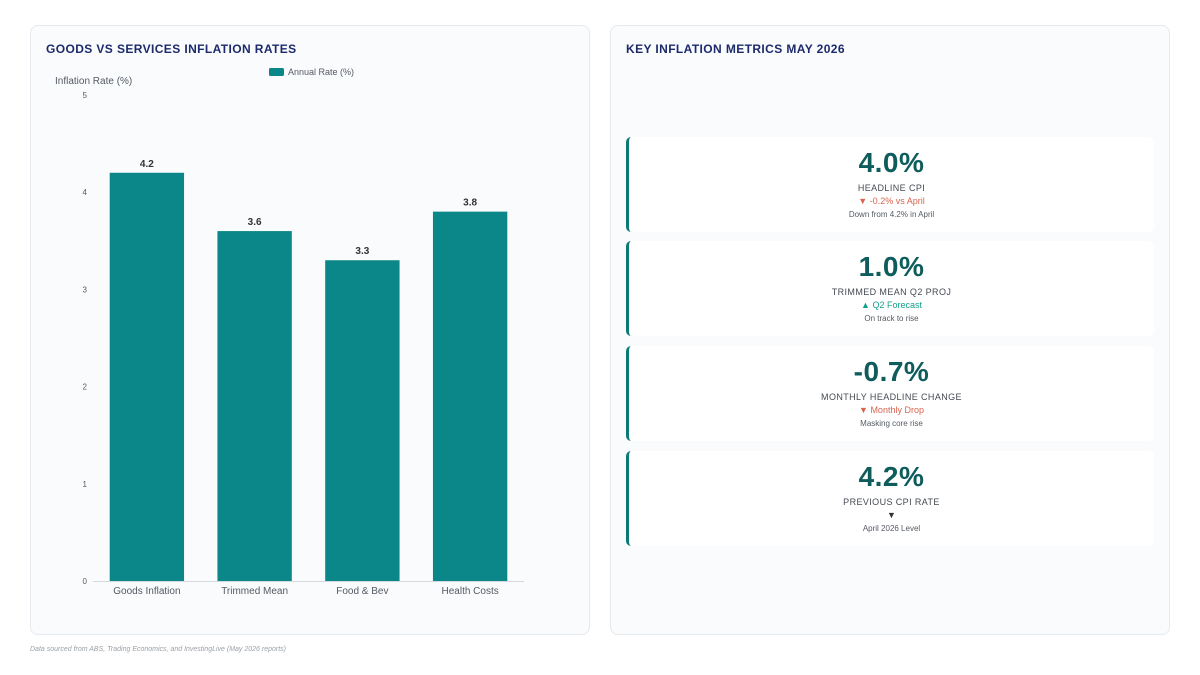  I want to click on y-tick-label: 1, so click(85, 484).